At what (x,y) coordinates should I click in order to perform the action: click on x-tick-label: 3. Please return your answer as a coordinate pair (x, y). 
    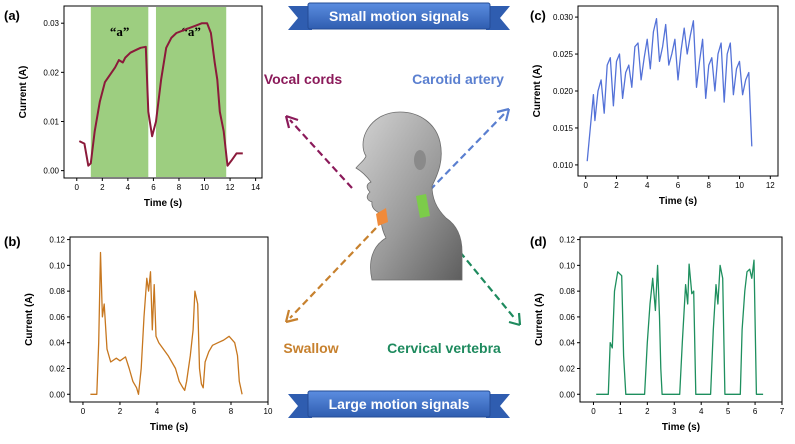
    Looking at the image, I should click on (674, 411).